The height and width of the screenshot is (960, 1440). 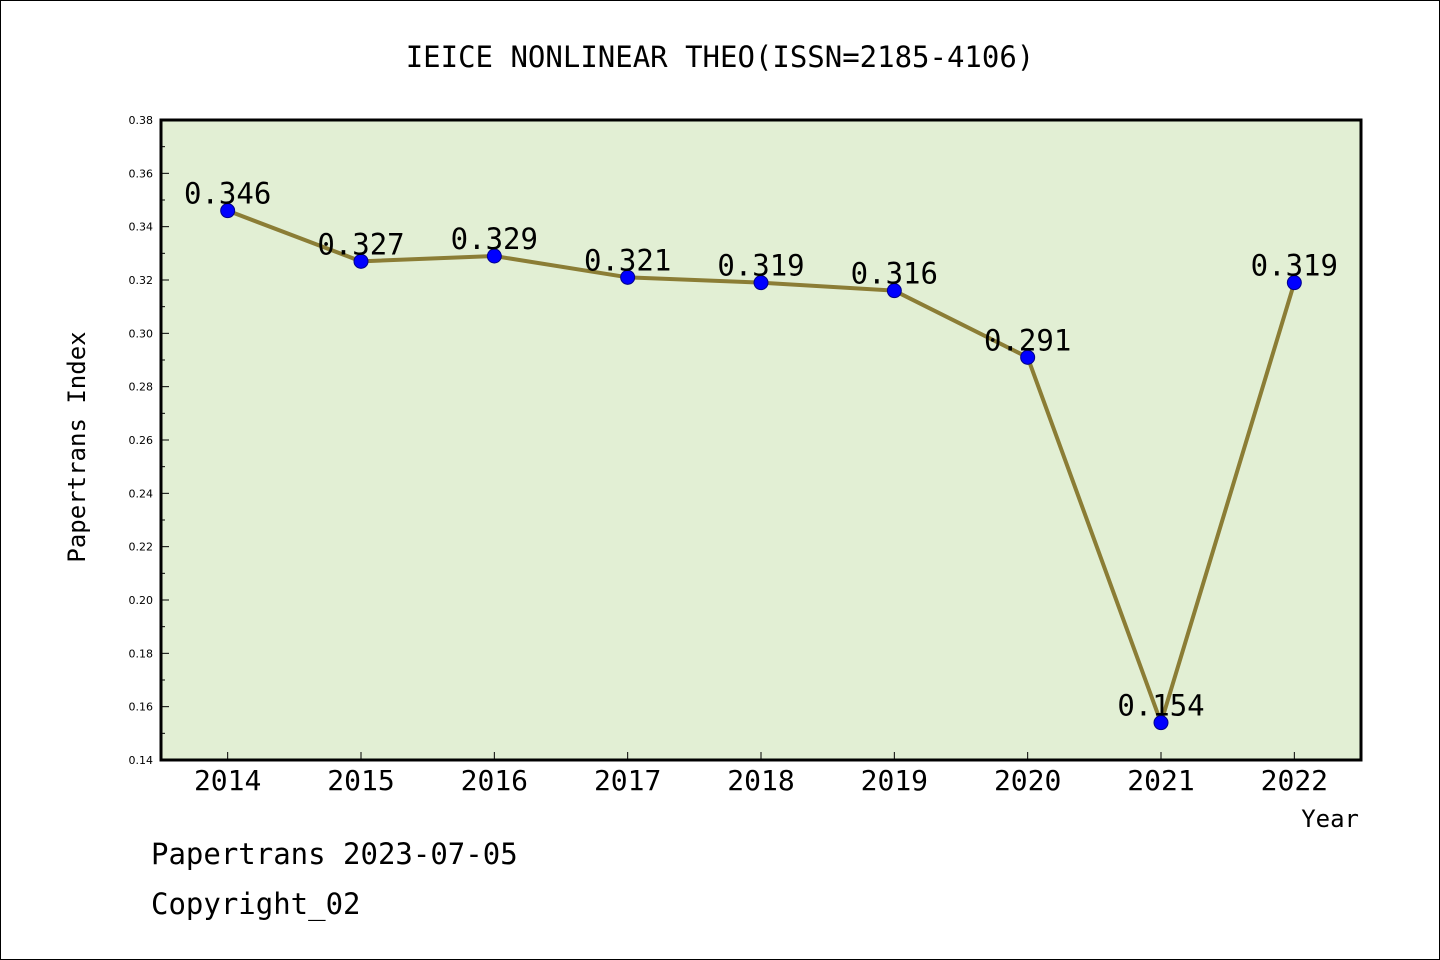 What do you see at coordinates (360, 780) in the screenshot?
I see `x-tick-label: 2015` at bounding box center [360, 780].